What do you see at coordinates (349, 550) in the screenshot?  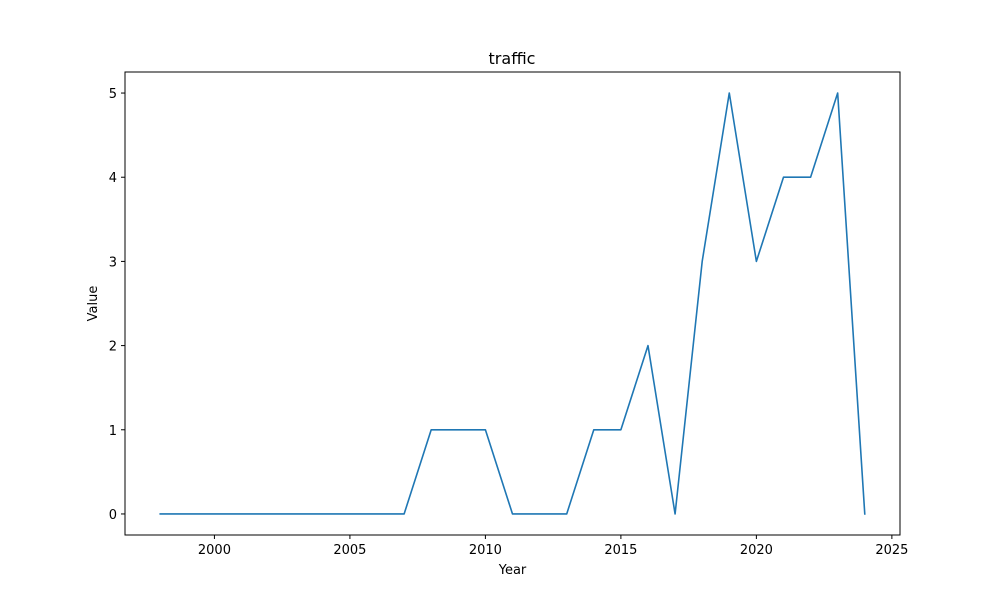 I see `x-tick-label: 2005` at bounding box center [349, 550].